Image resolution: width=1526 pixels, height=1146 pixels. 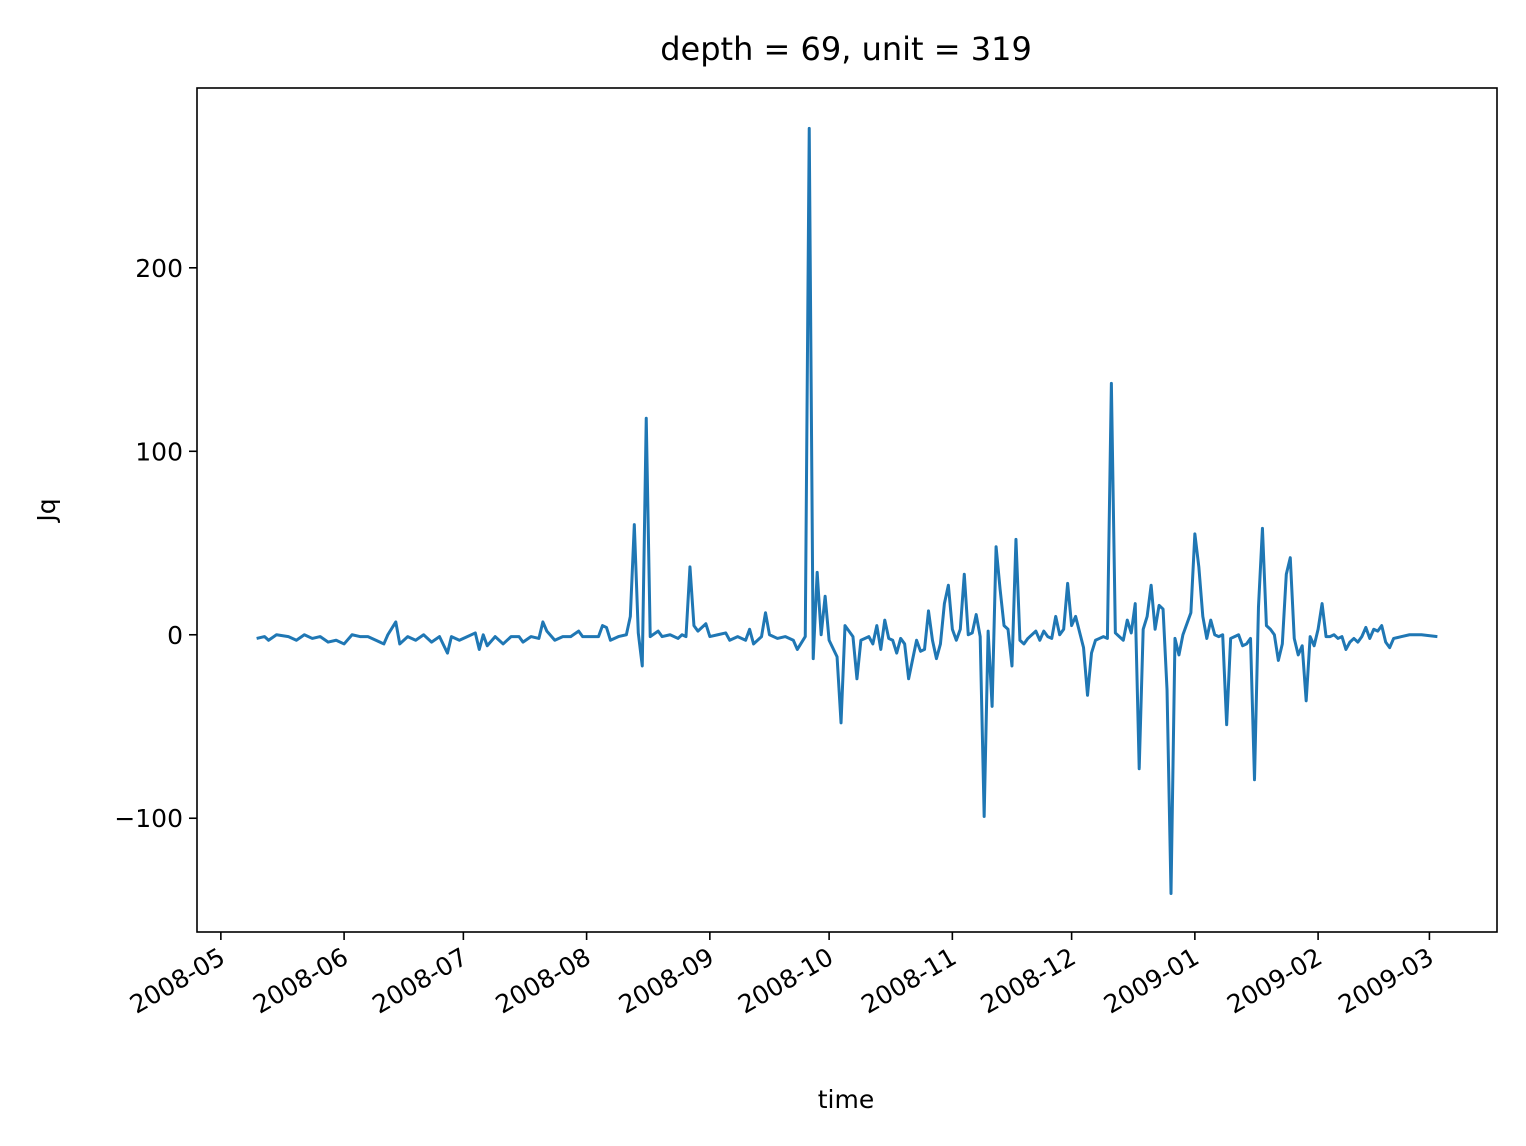 What do you see at coordinates (177, 980) in the screenshot?
I see `x-tick-label: 2008-05` at bounding box center [177, 980].